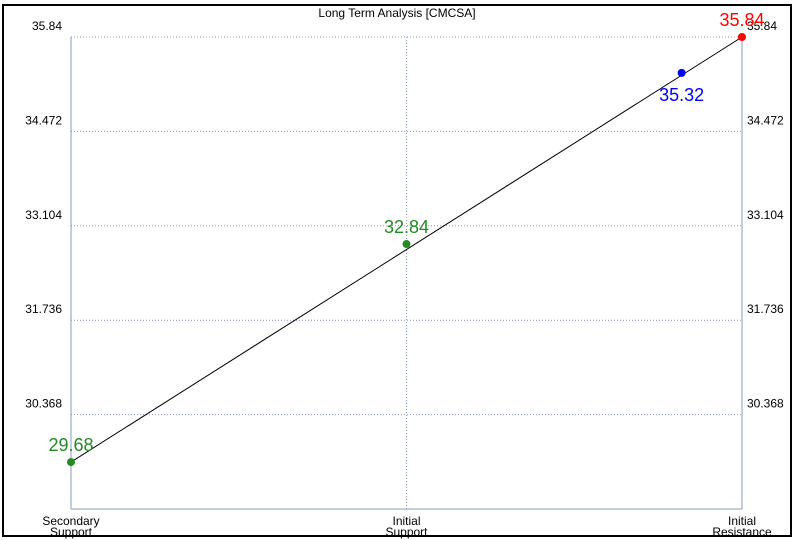  I want to click on y-tick-label-right: 34.472, so click(765, 120).